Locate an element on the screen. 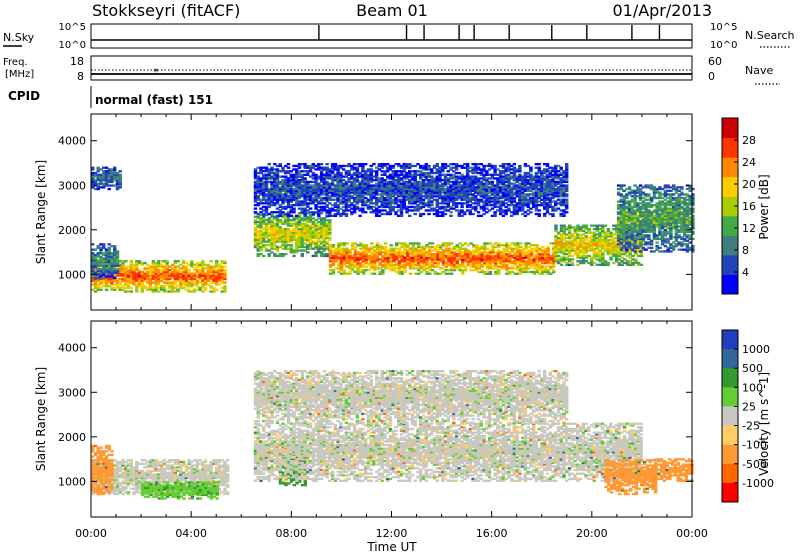  nave-tick-top: 60 is located at coordinates (715, 61).